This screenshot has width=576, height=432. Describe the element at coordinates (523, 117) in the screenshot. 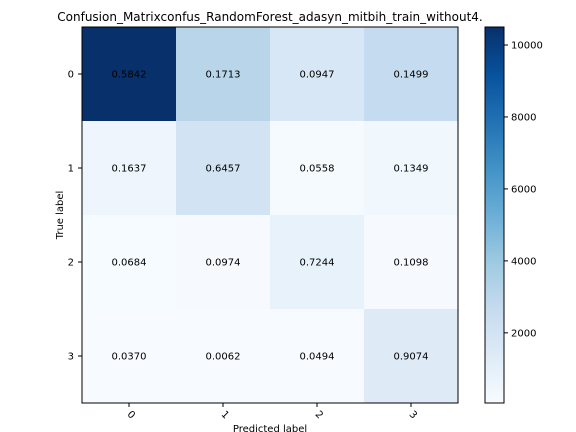

I see `colorbar-tick-label-3: 8000` at that location.